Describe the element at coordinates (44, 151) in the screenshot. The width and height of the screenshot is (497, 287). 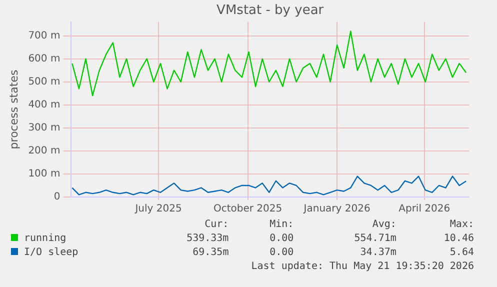
I see `y-tick-label: 200 m` at that location.